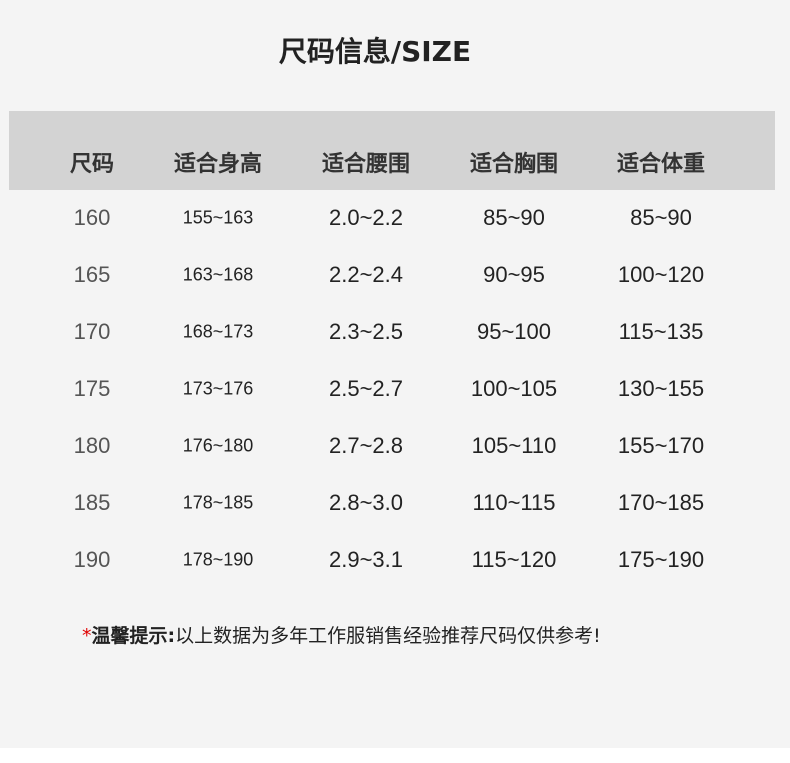 The width and height of the screenshot is (790, 763). What do you see at coordinates (218, 274) in the screenshot?
I see `table-cell: 163~168` at bounding box center [218, 274].